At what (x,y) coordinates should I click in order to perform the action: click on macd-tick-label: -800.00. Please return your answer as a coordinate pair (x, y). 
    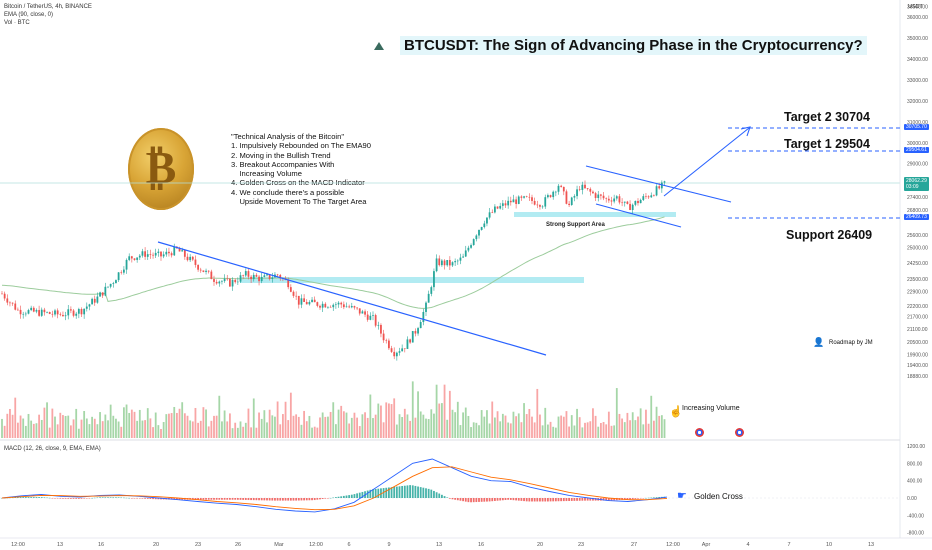
    Looking at the image, I should click on (915, 534).